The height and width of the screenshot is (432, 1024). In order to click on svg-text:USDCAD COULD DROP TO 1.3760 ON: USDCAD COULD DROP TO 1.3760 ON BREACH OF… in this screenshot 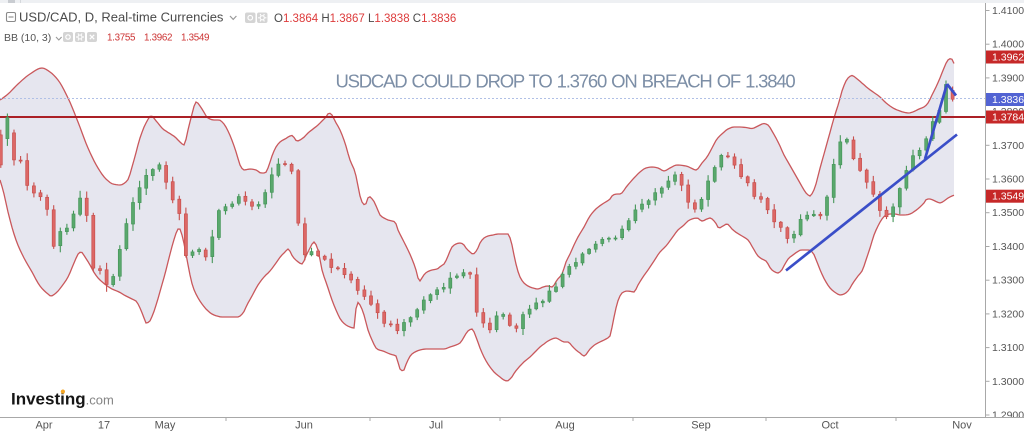, I will do `click(565, 81)`.